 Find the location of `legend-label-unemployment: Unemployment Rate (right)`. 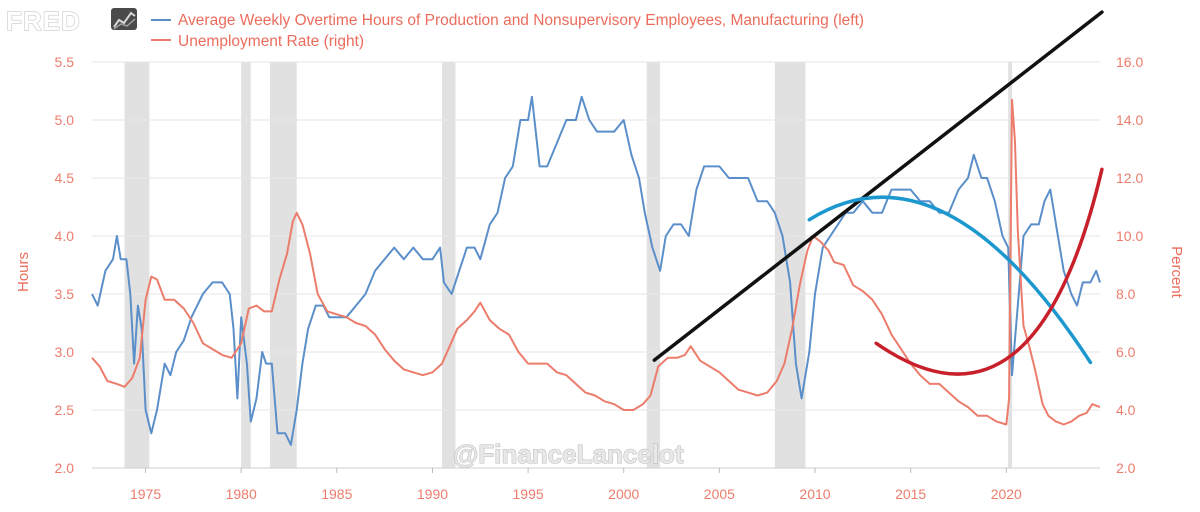

legend-label-unemployment: Unemployment Rate (right) is located at coordinates (271, 41).